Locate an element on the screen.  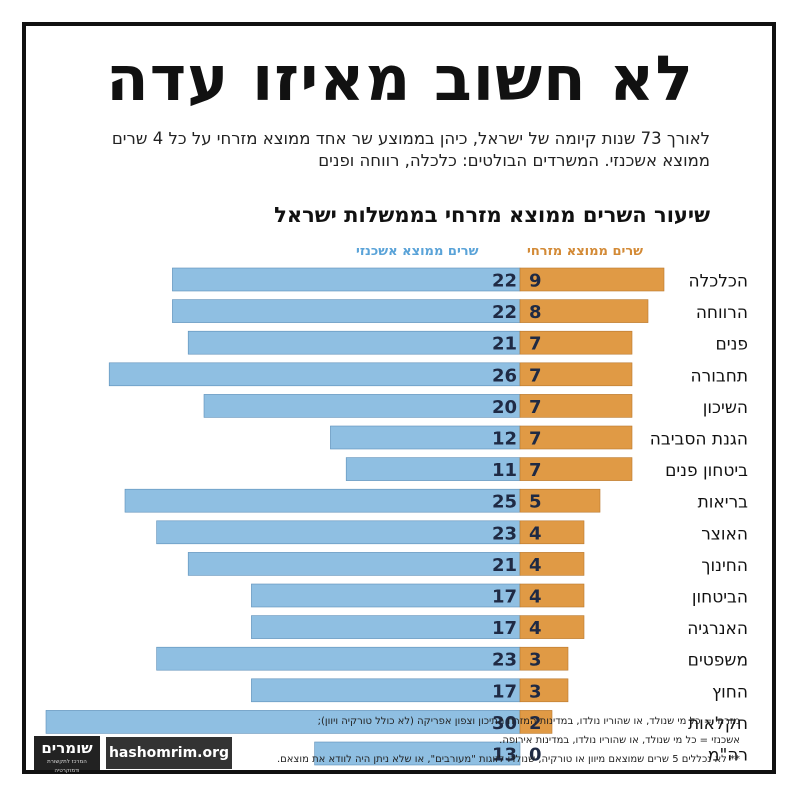
legend-mizrahi: שרים ממוצא מזרחי is located at coordinates (585, 251).